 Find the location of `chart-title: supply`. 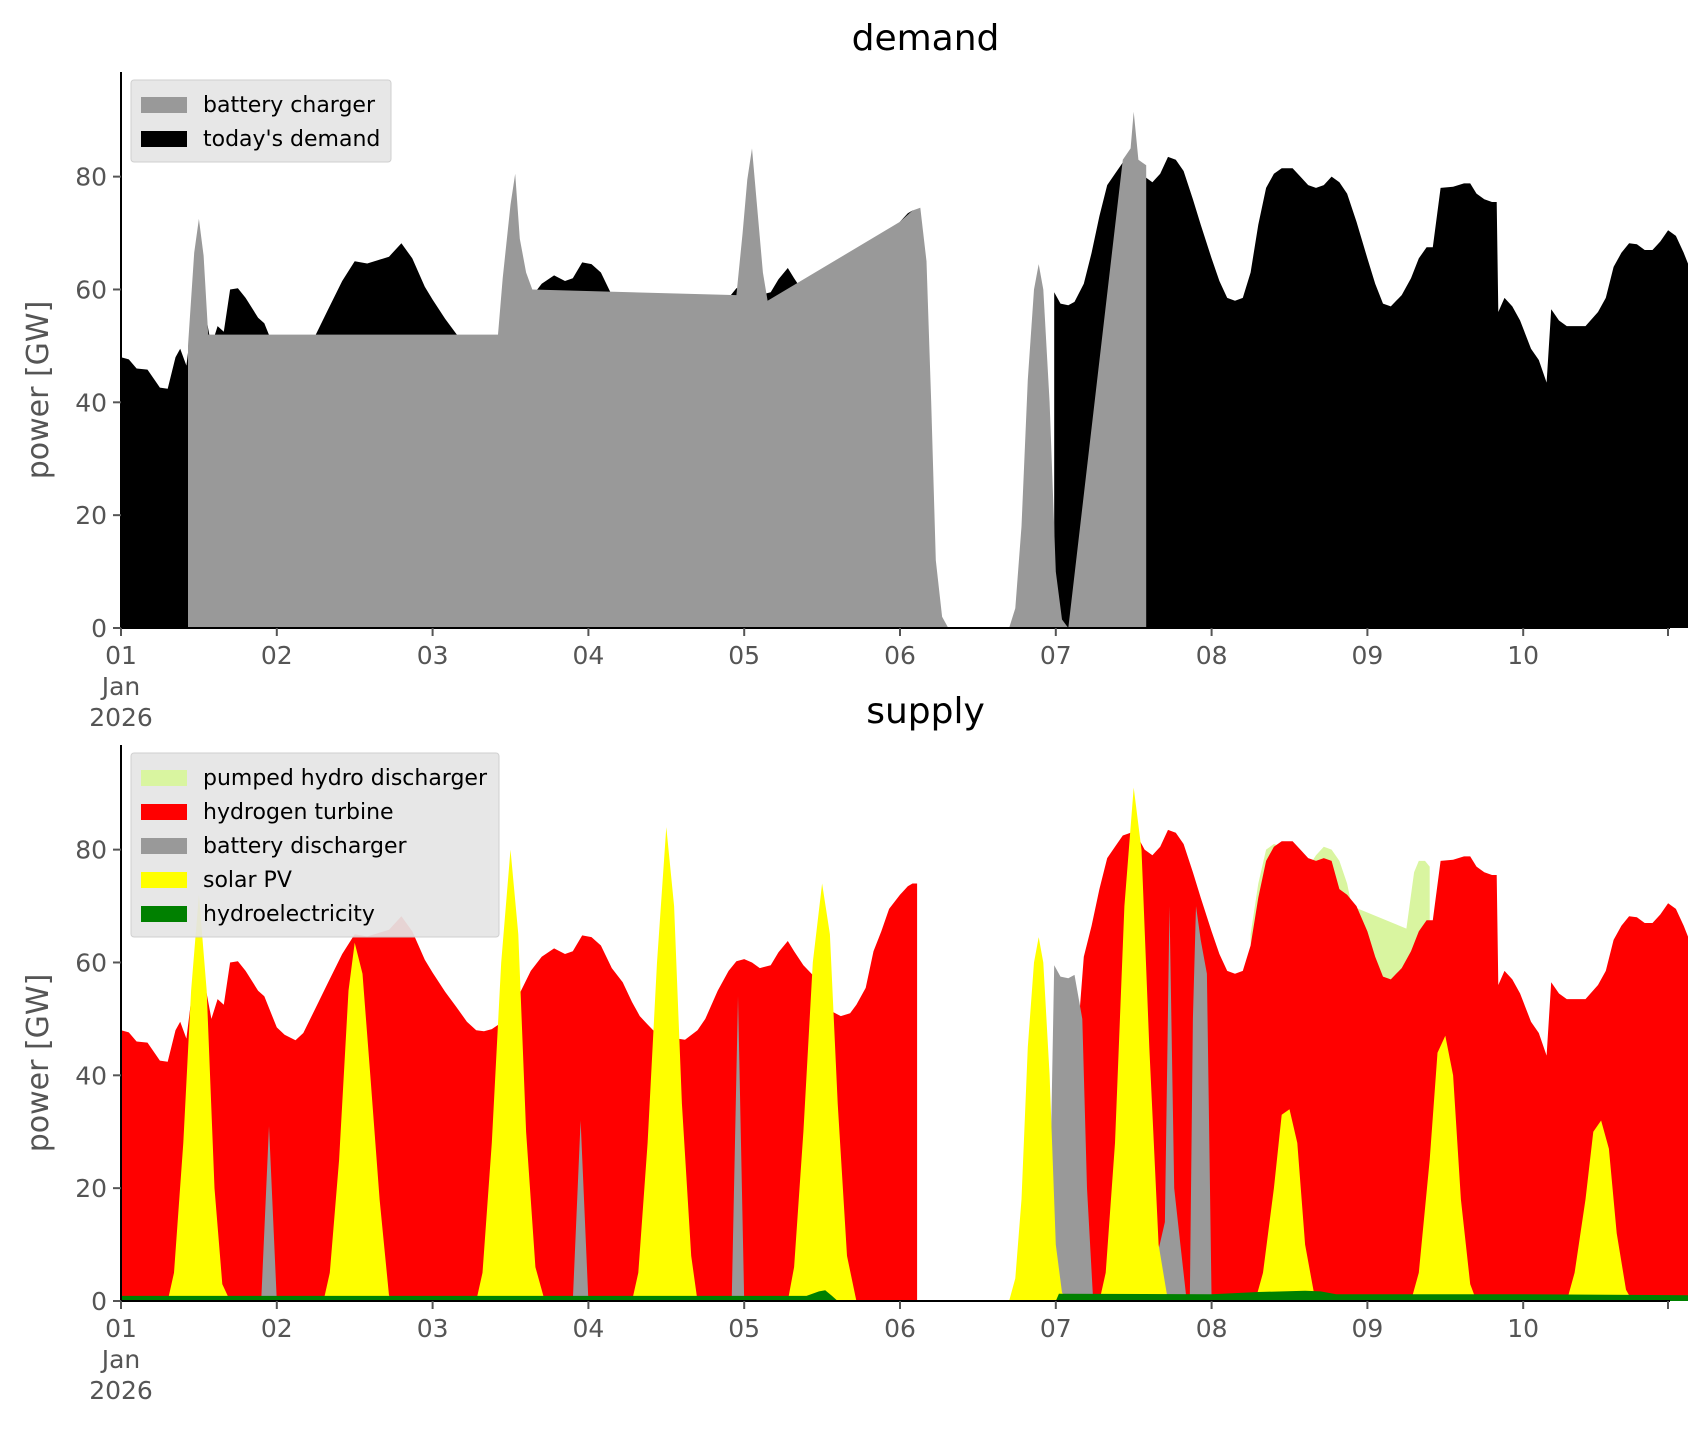

chart-title: supply is located at coordinates (925, 711).